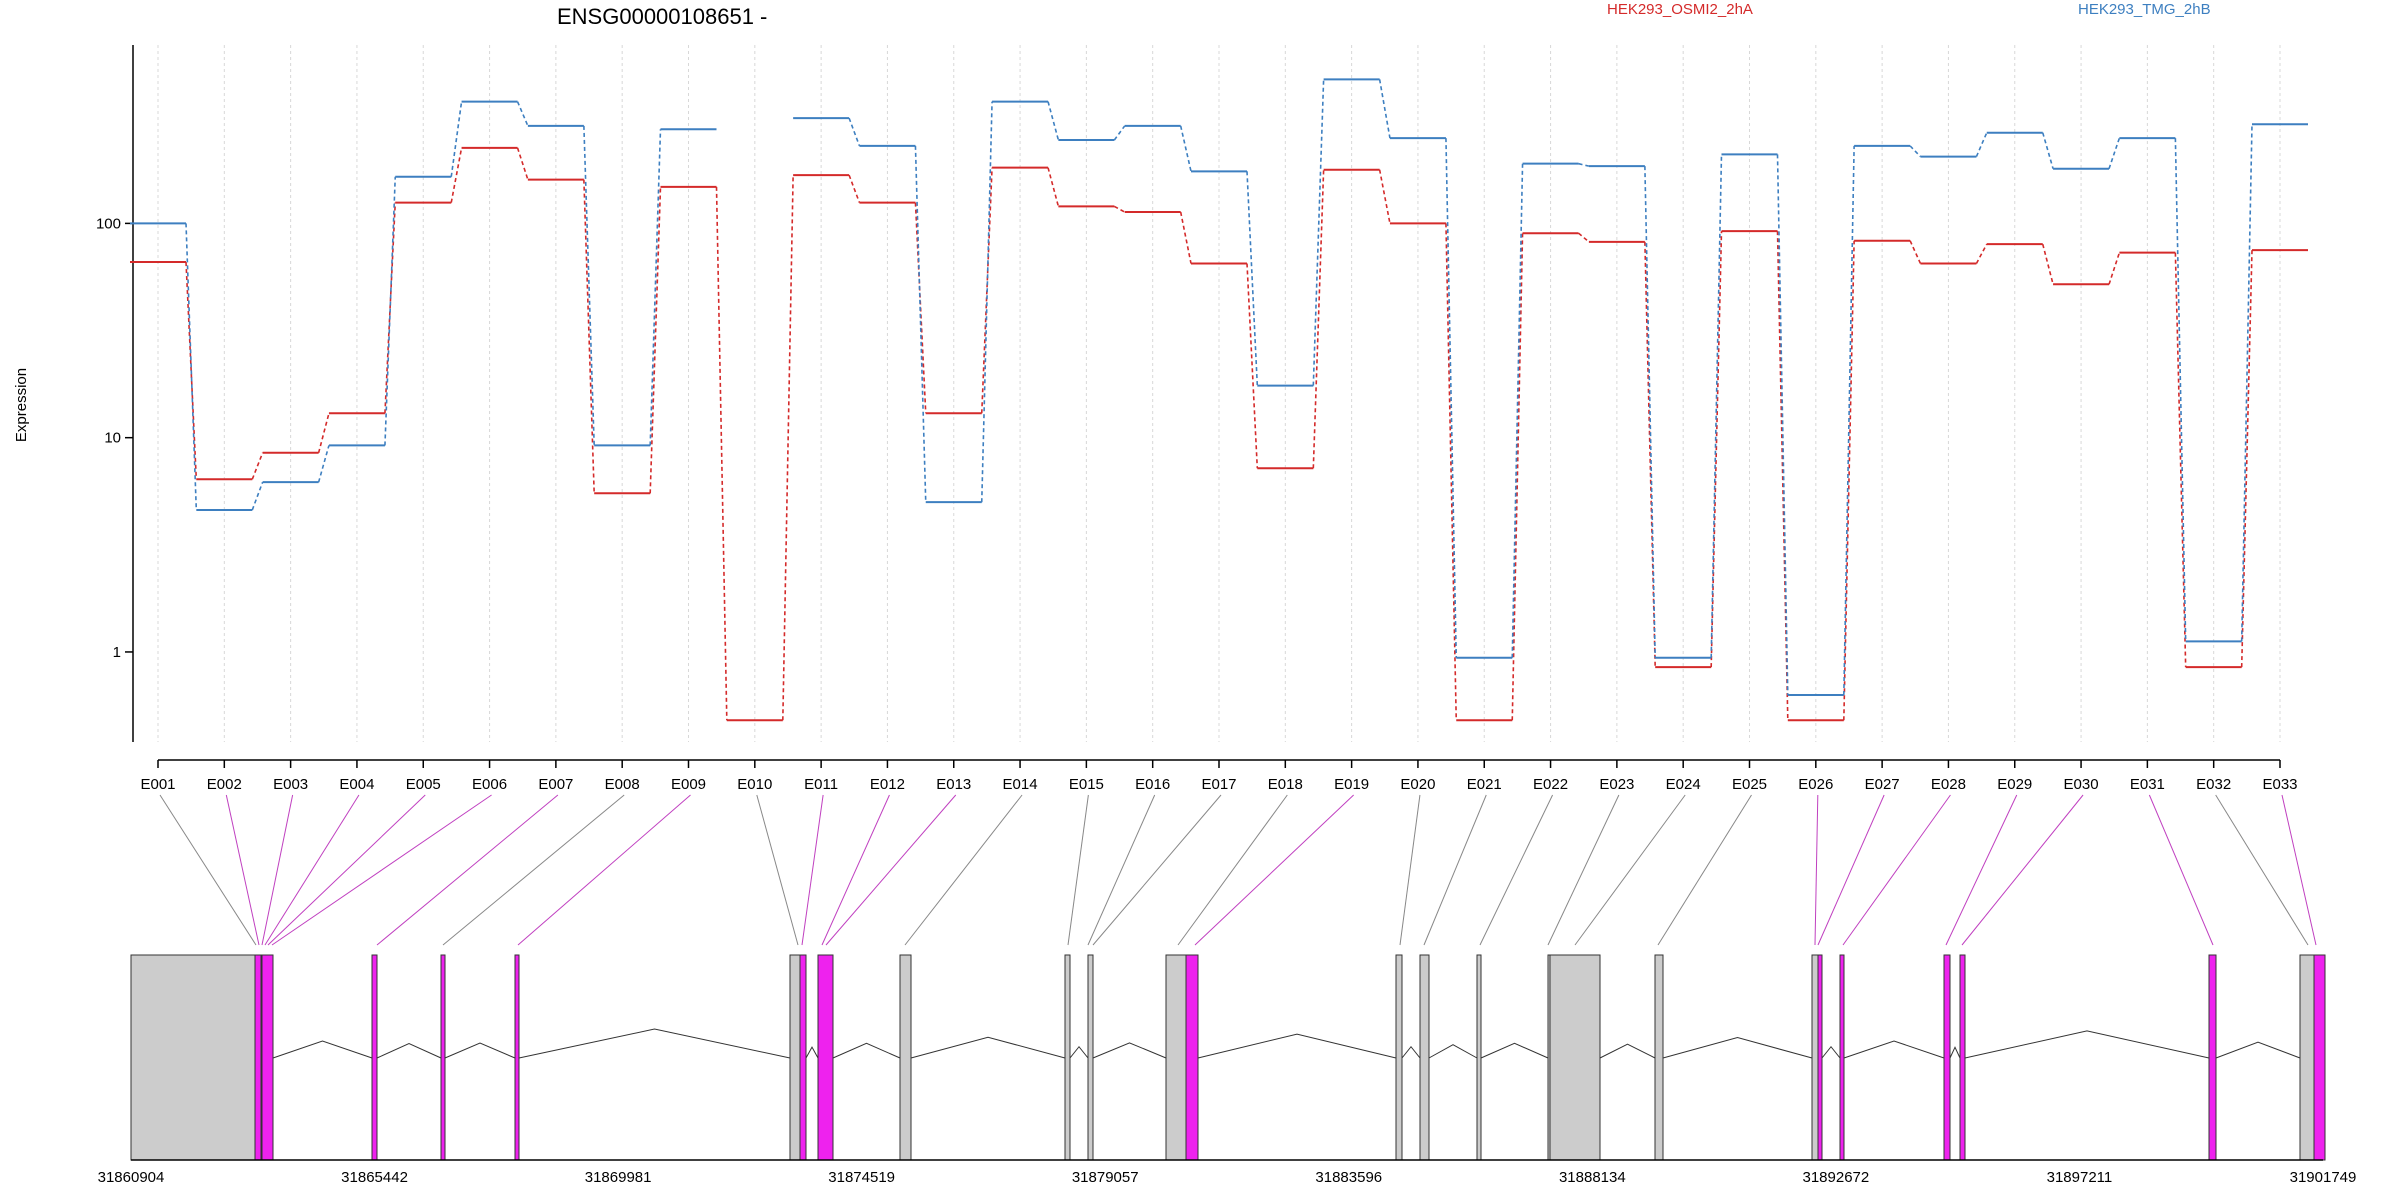 Image resolution: width=2400 pixels, height=1200 pixels. What do you see at coordinates (1351, 784) in the screenshot?
I see `x-tick-label: E019` at bounding box center [1351, 784].